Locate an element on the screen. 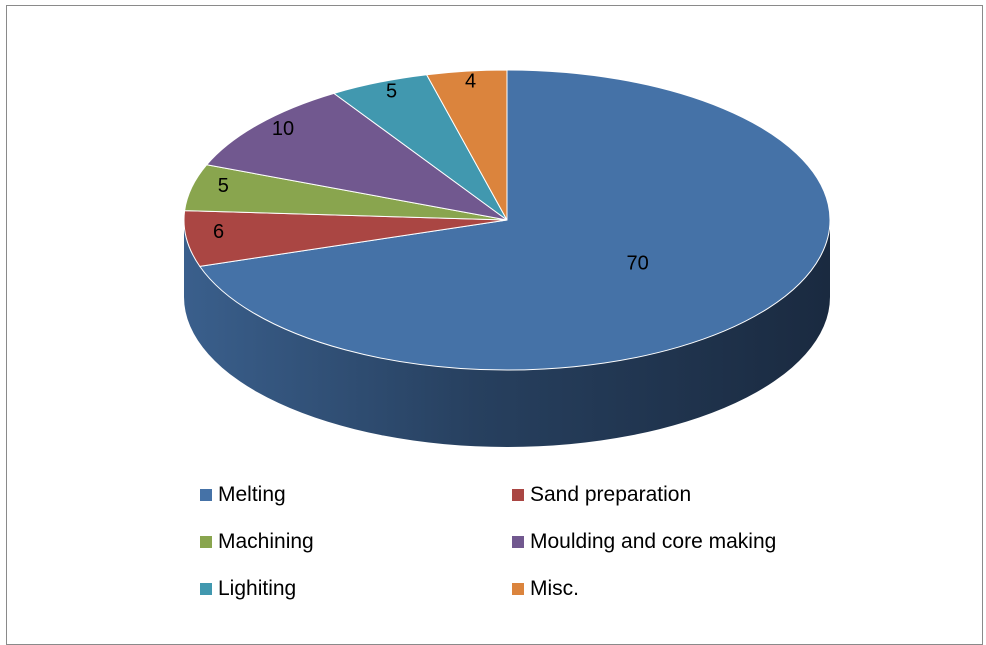  data-label-sand-preparation: 6 is located at coordinates (218, 232).